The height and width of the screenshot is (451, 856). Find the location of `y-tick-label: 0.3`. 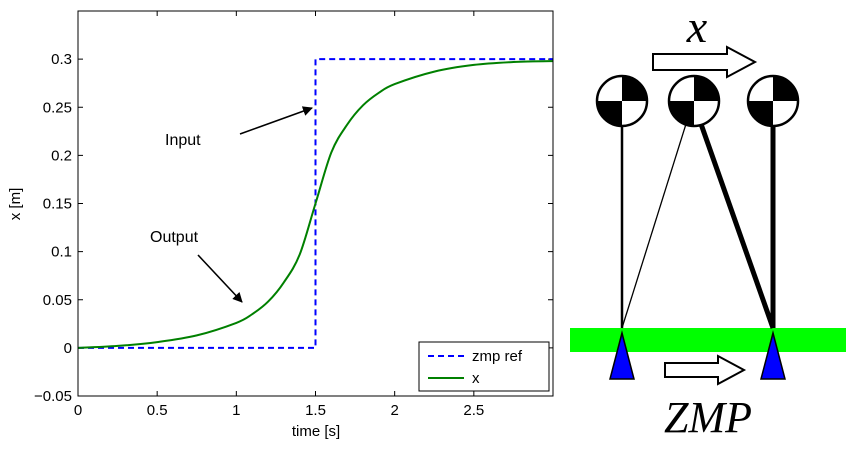

y-tick-label: 0.3 is located at coordinates (61, 59).